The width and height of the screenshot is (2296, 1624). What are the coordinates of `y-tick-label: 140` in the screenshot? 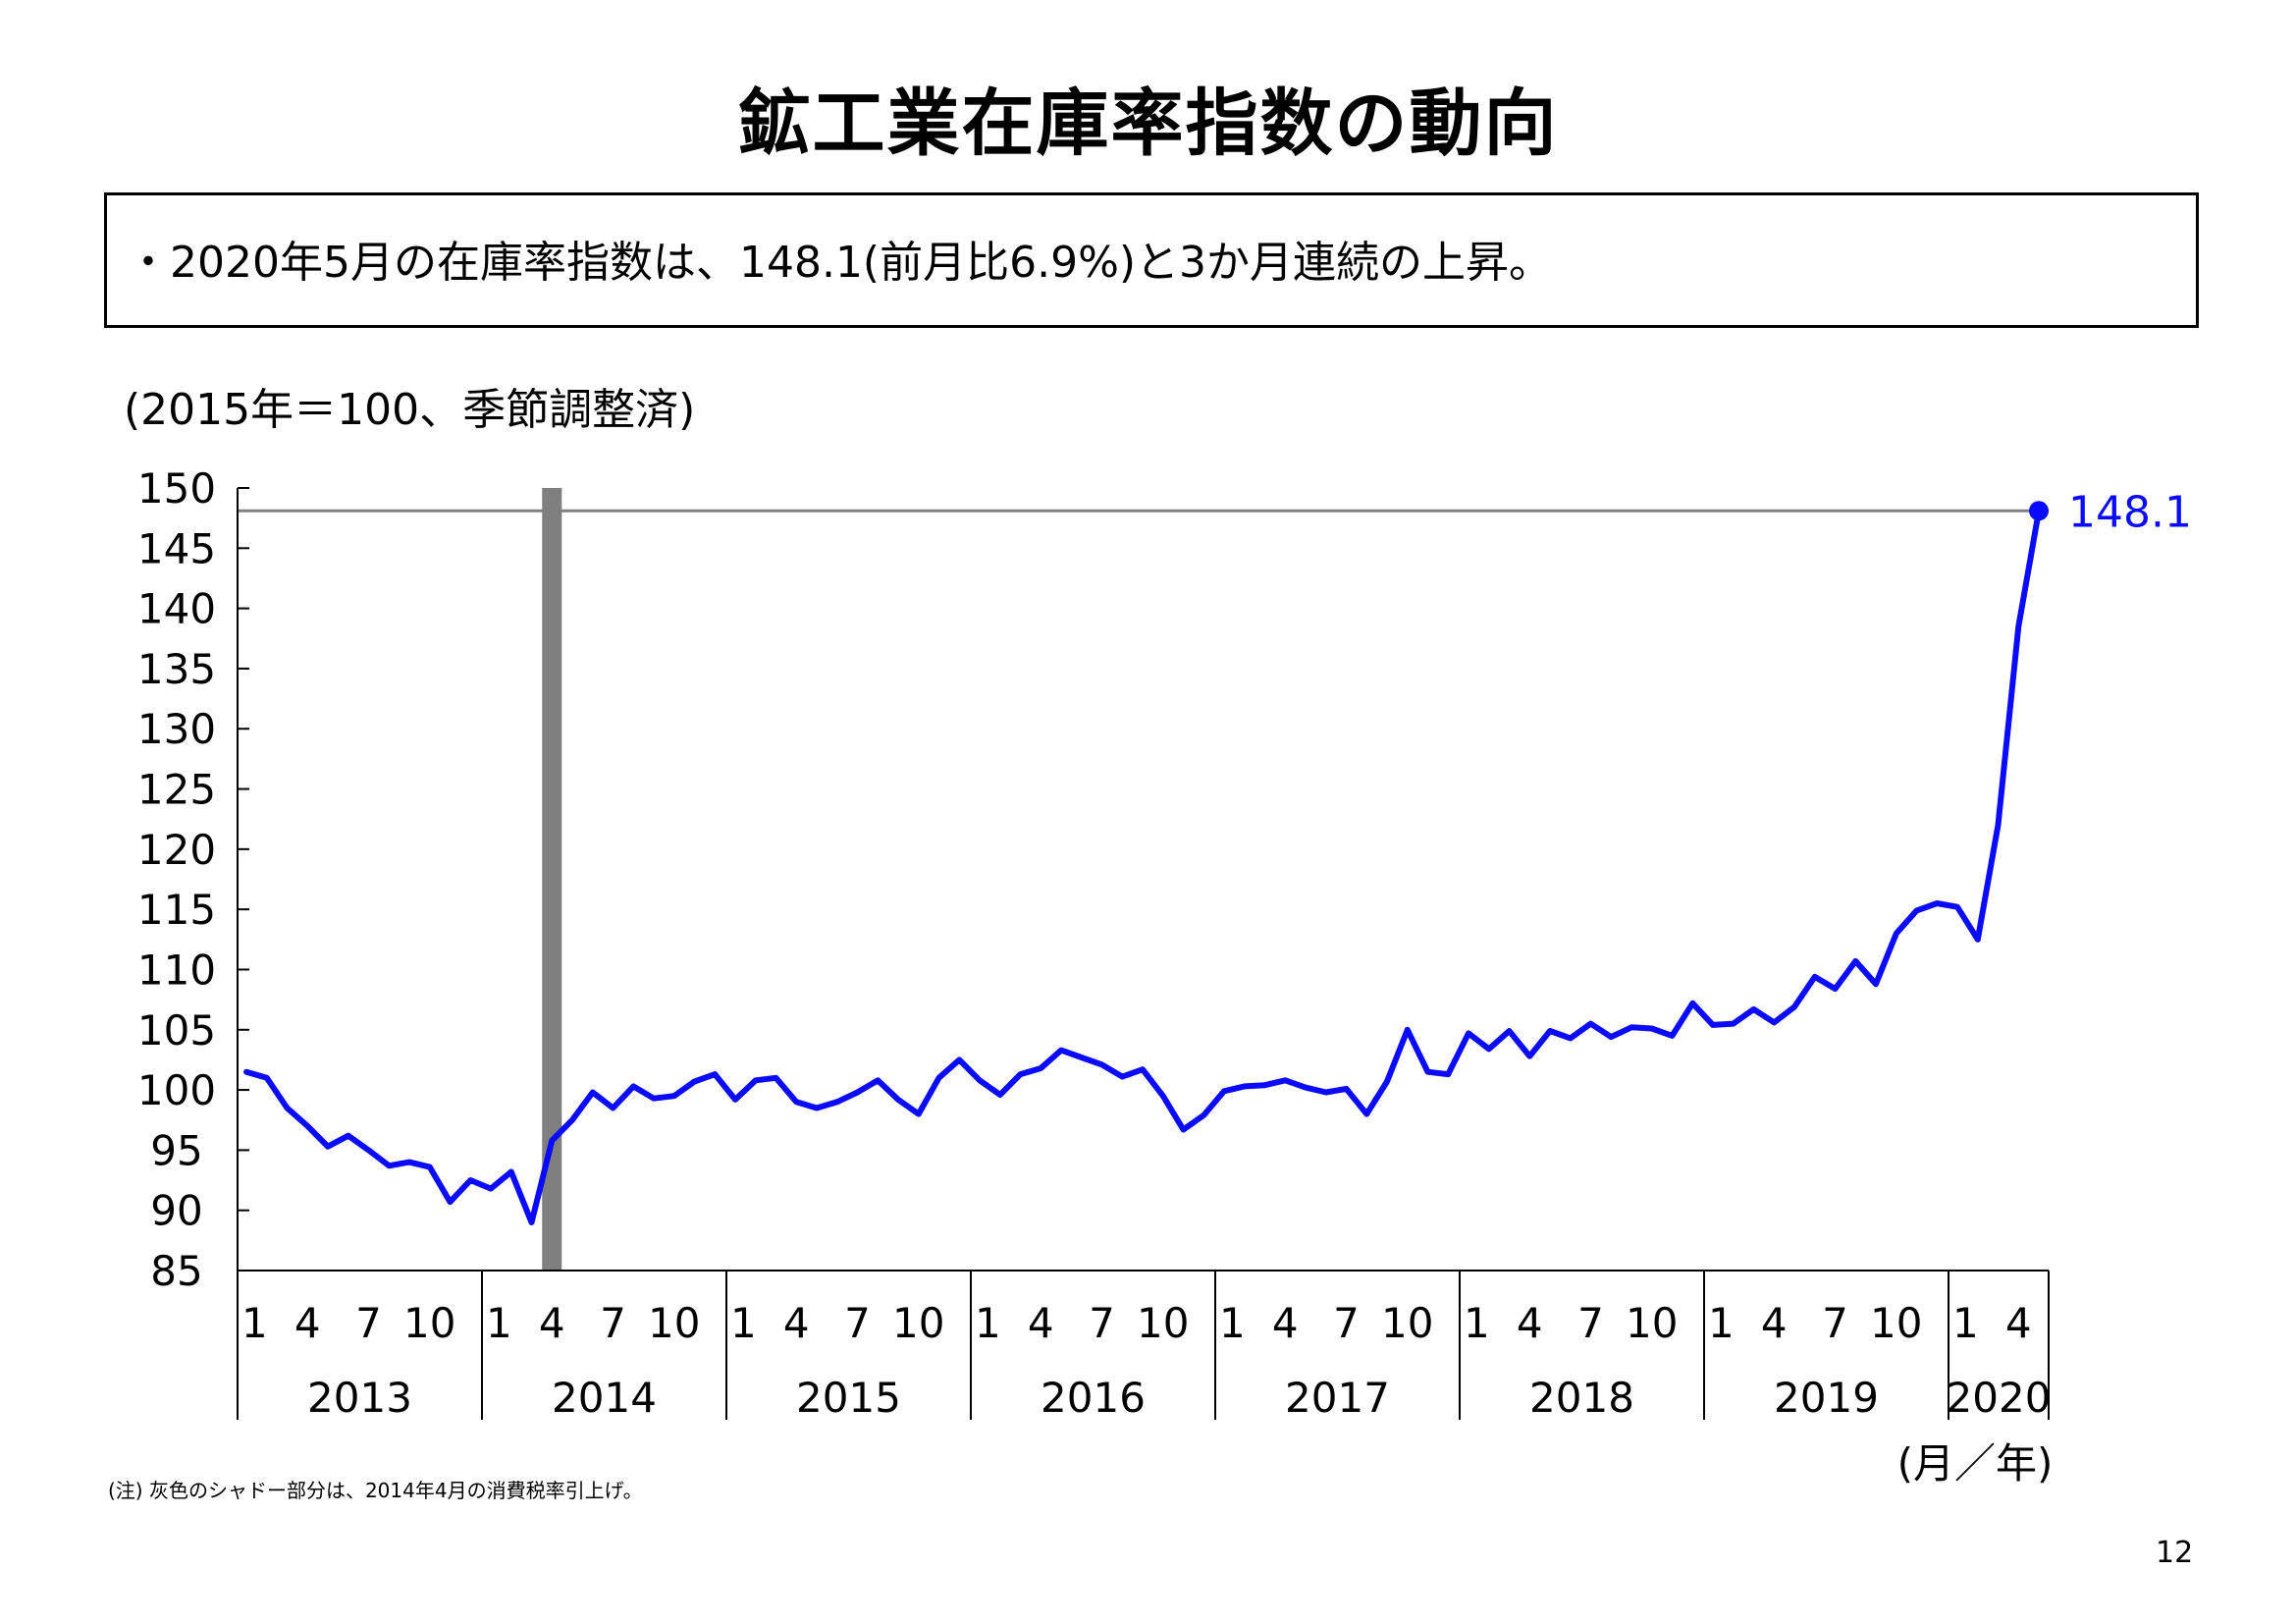 It's located at (177, 609).